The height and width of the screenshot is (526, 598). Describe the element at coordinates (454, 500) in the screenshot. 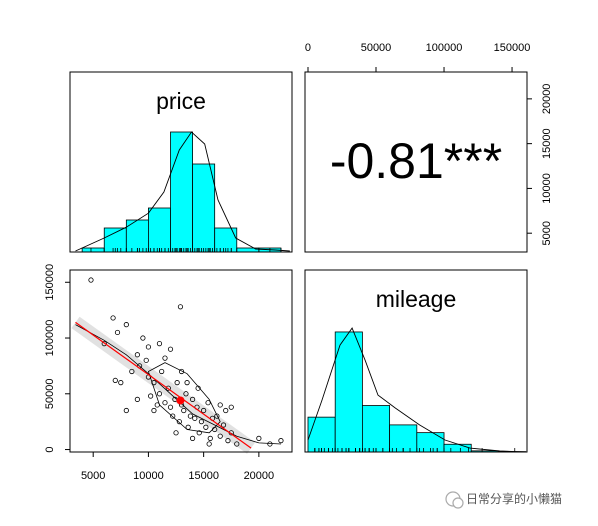

I see `wechat-icon` at that location.